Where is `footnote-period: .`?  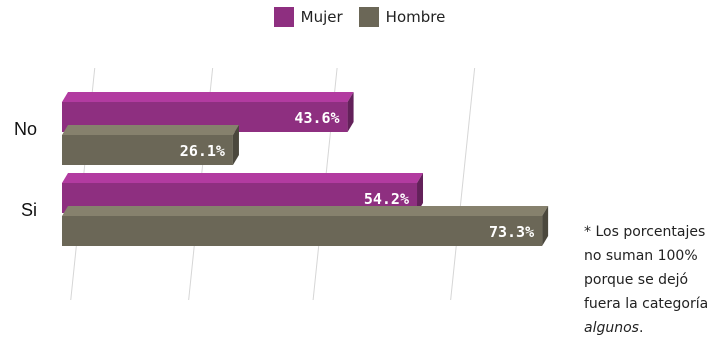 footnote-period: . is located at coordinates (641, 328).